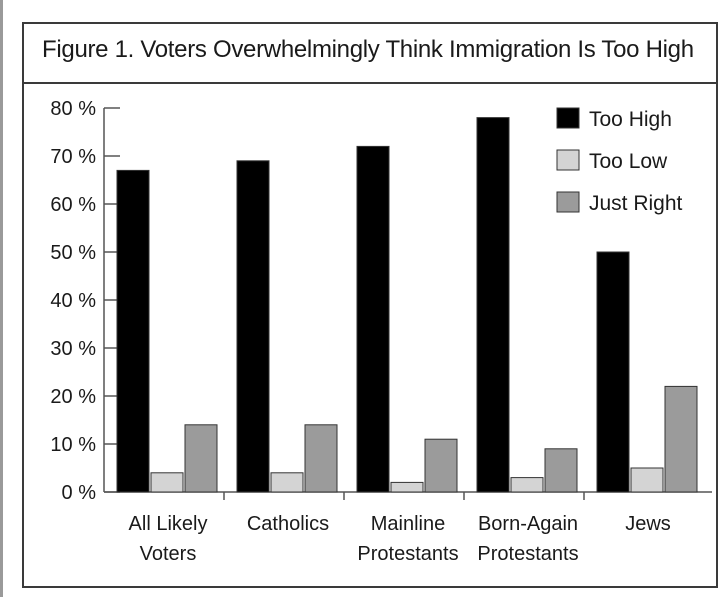  I want to click on y-tick-label: 10 %, so click(73, 445).